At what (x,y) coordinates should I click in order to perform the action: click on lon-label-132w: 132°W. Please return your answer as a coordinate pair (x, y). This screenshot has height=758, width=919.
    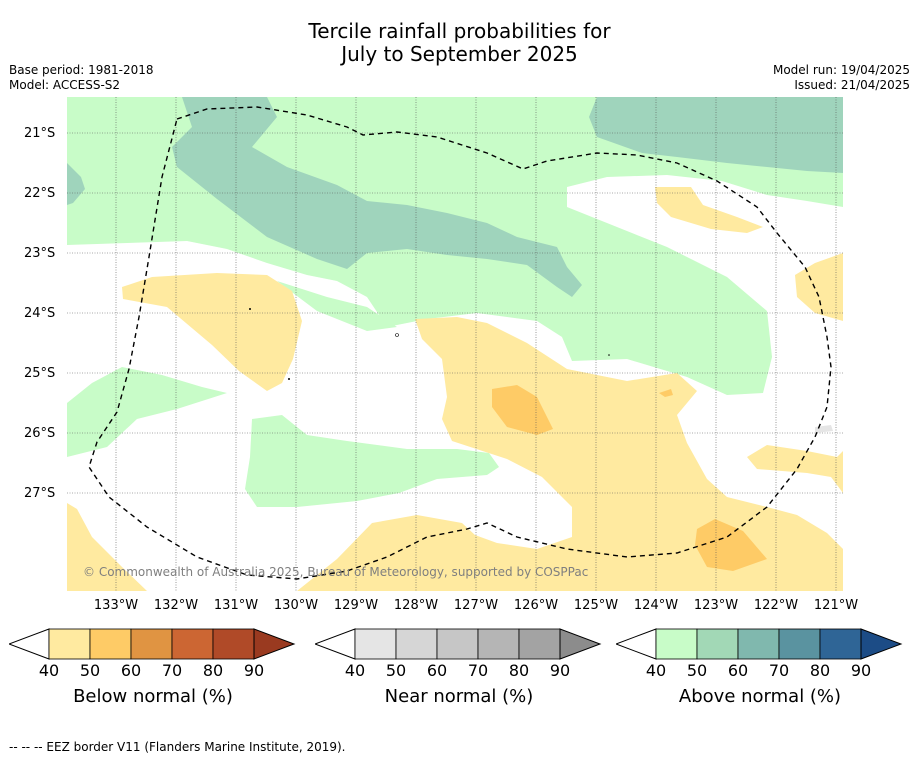
    Looking at the image, I should click on (176, 605).